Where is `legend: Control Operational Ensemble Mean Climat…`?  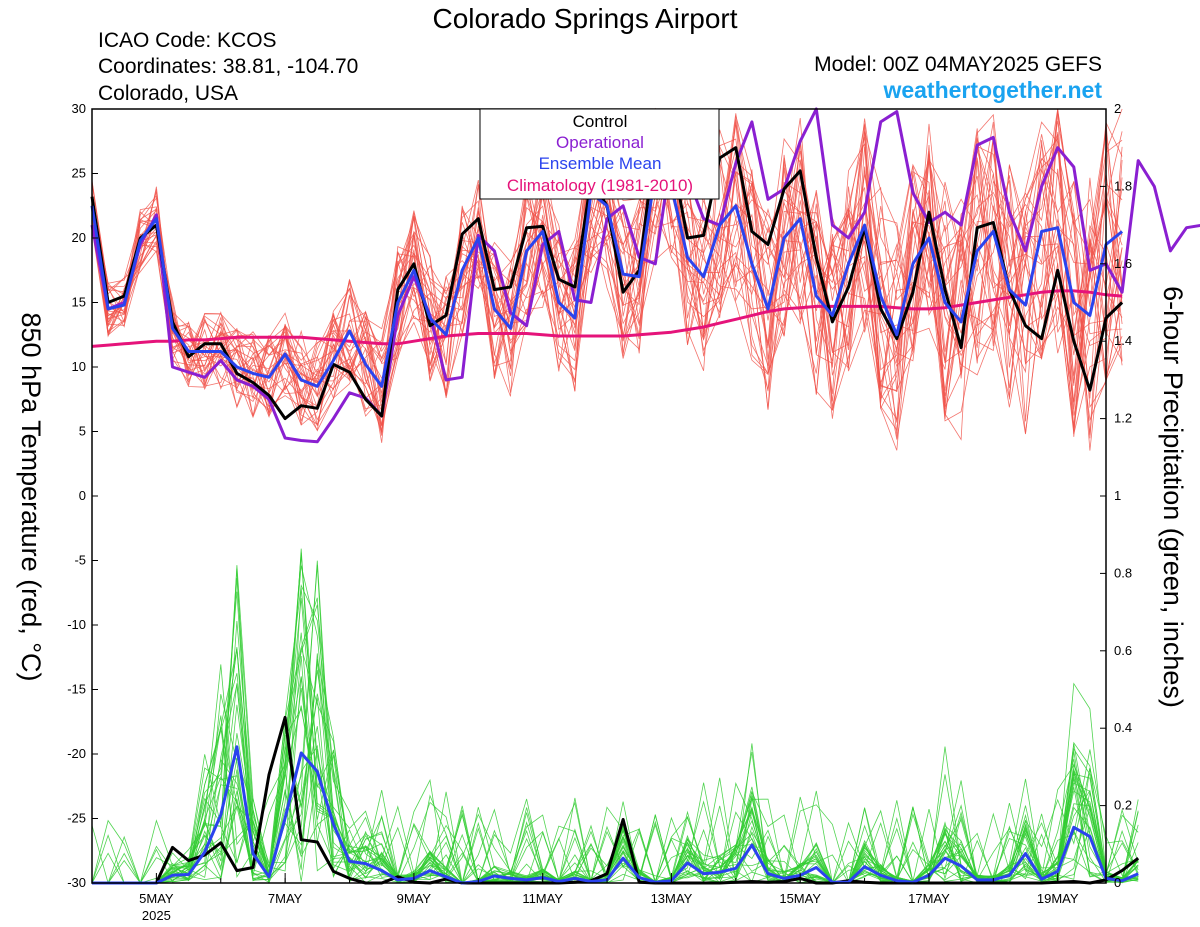 legend: Control Operational Ensemble Mean Climat… is located at coordinates (599, 154).